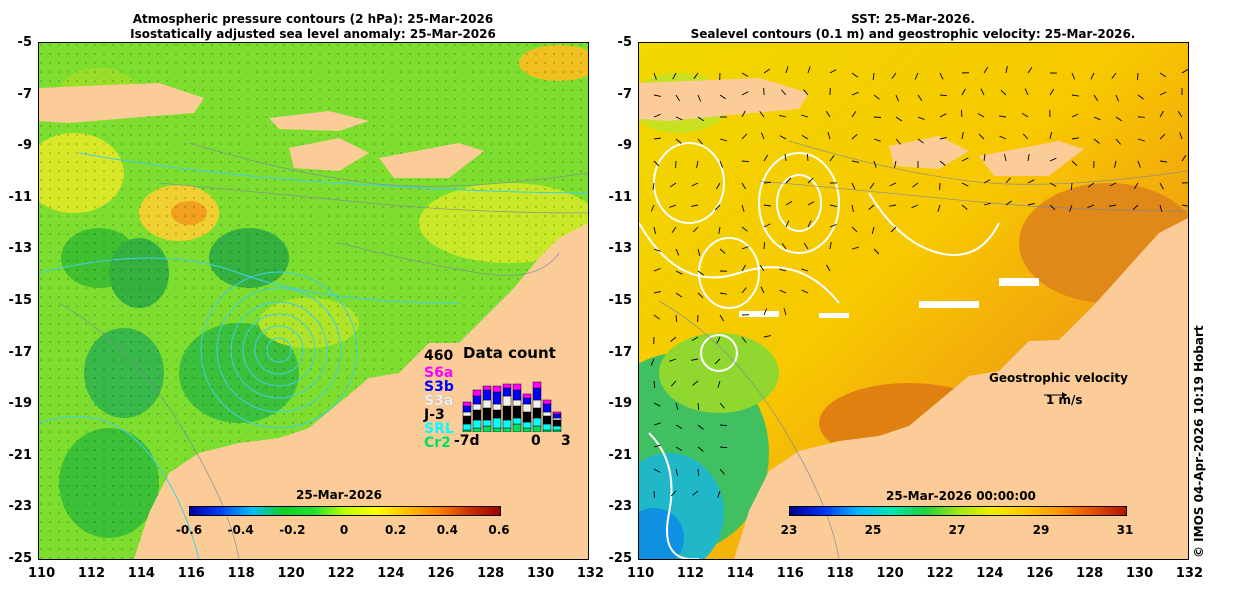 The image size is (1250, 590). What do you see at coordinates (961, 496) in the screenshot?
I see `right-colorbar-title: 25-Mar-2026 00:00:00` at bounding box center [961, 496].